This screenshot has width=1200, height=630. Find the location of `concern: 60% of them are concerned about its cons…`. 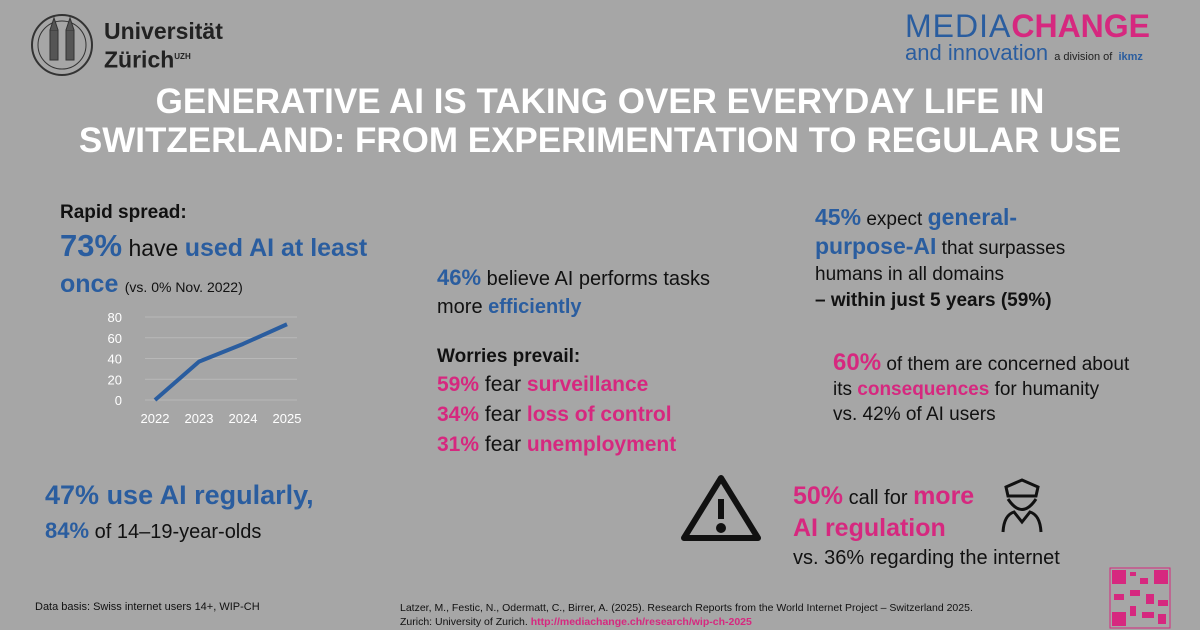

concern: 60% of them are concerned about its cons… is located at coordinates (981, 388).